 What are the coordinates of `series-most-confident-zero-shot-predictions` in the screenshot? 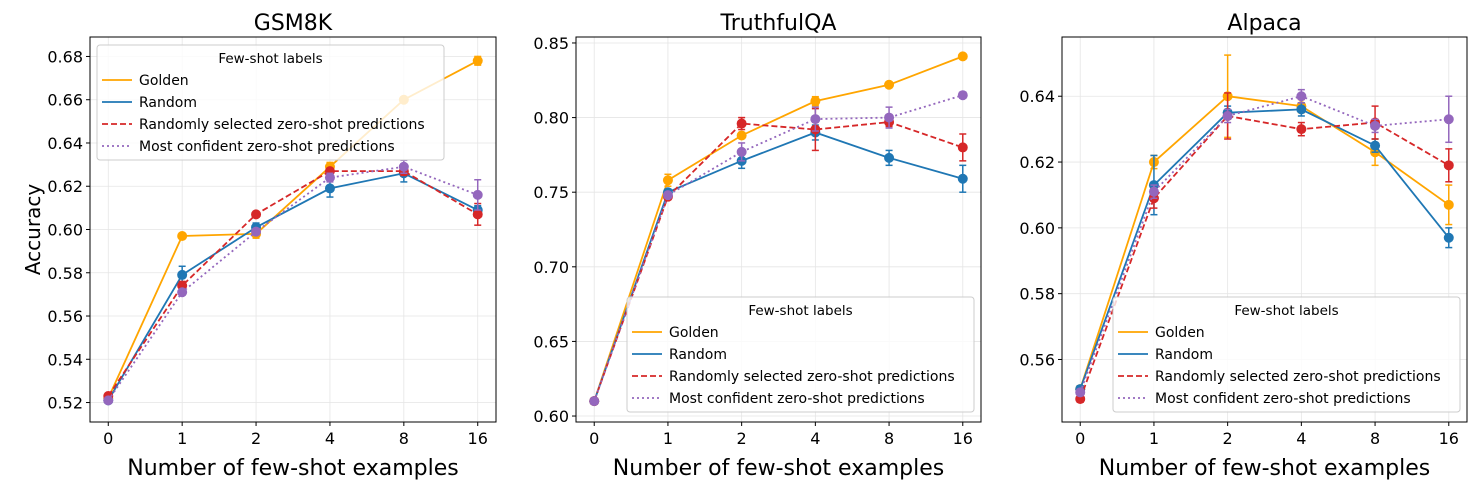 It's located at (293, 282).